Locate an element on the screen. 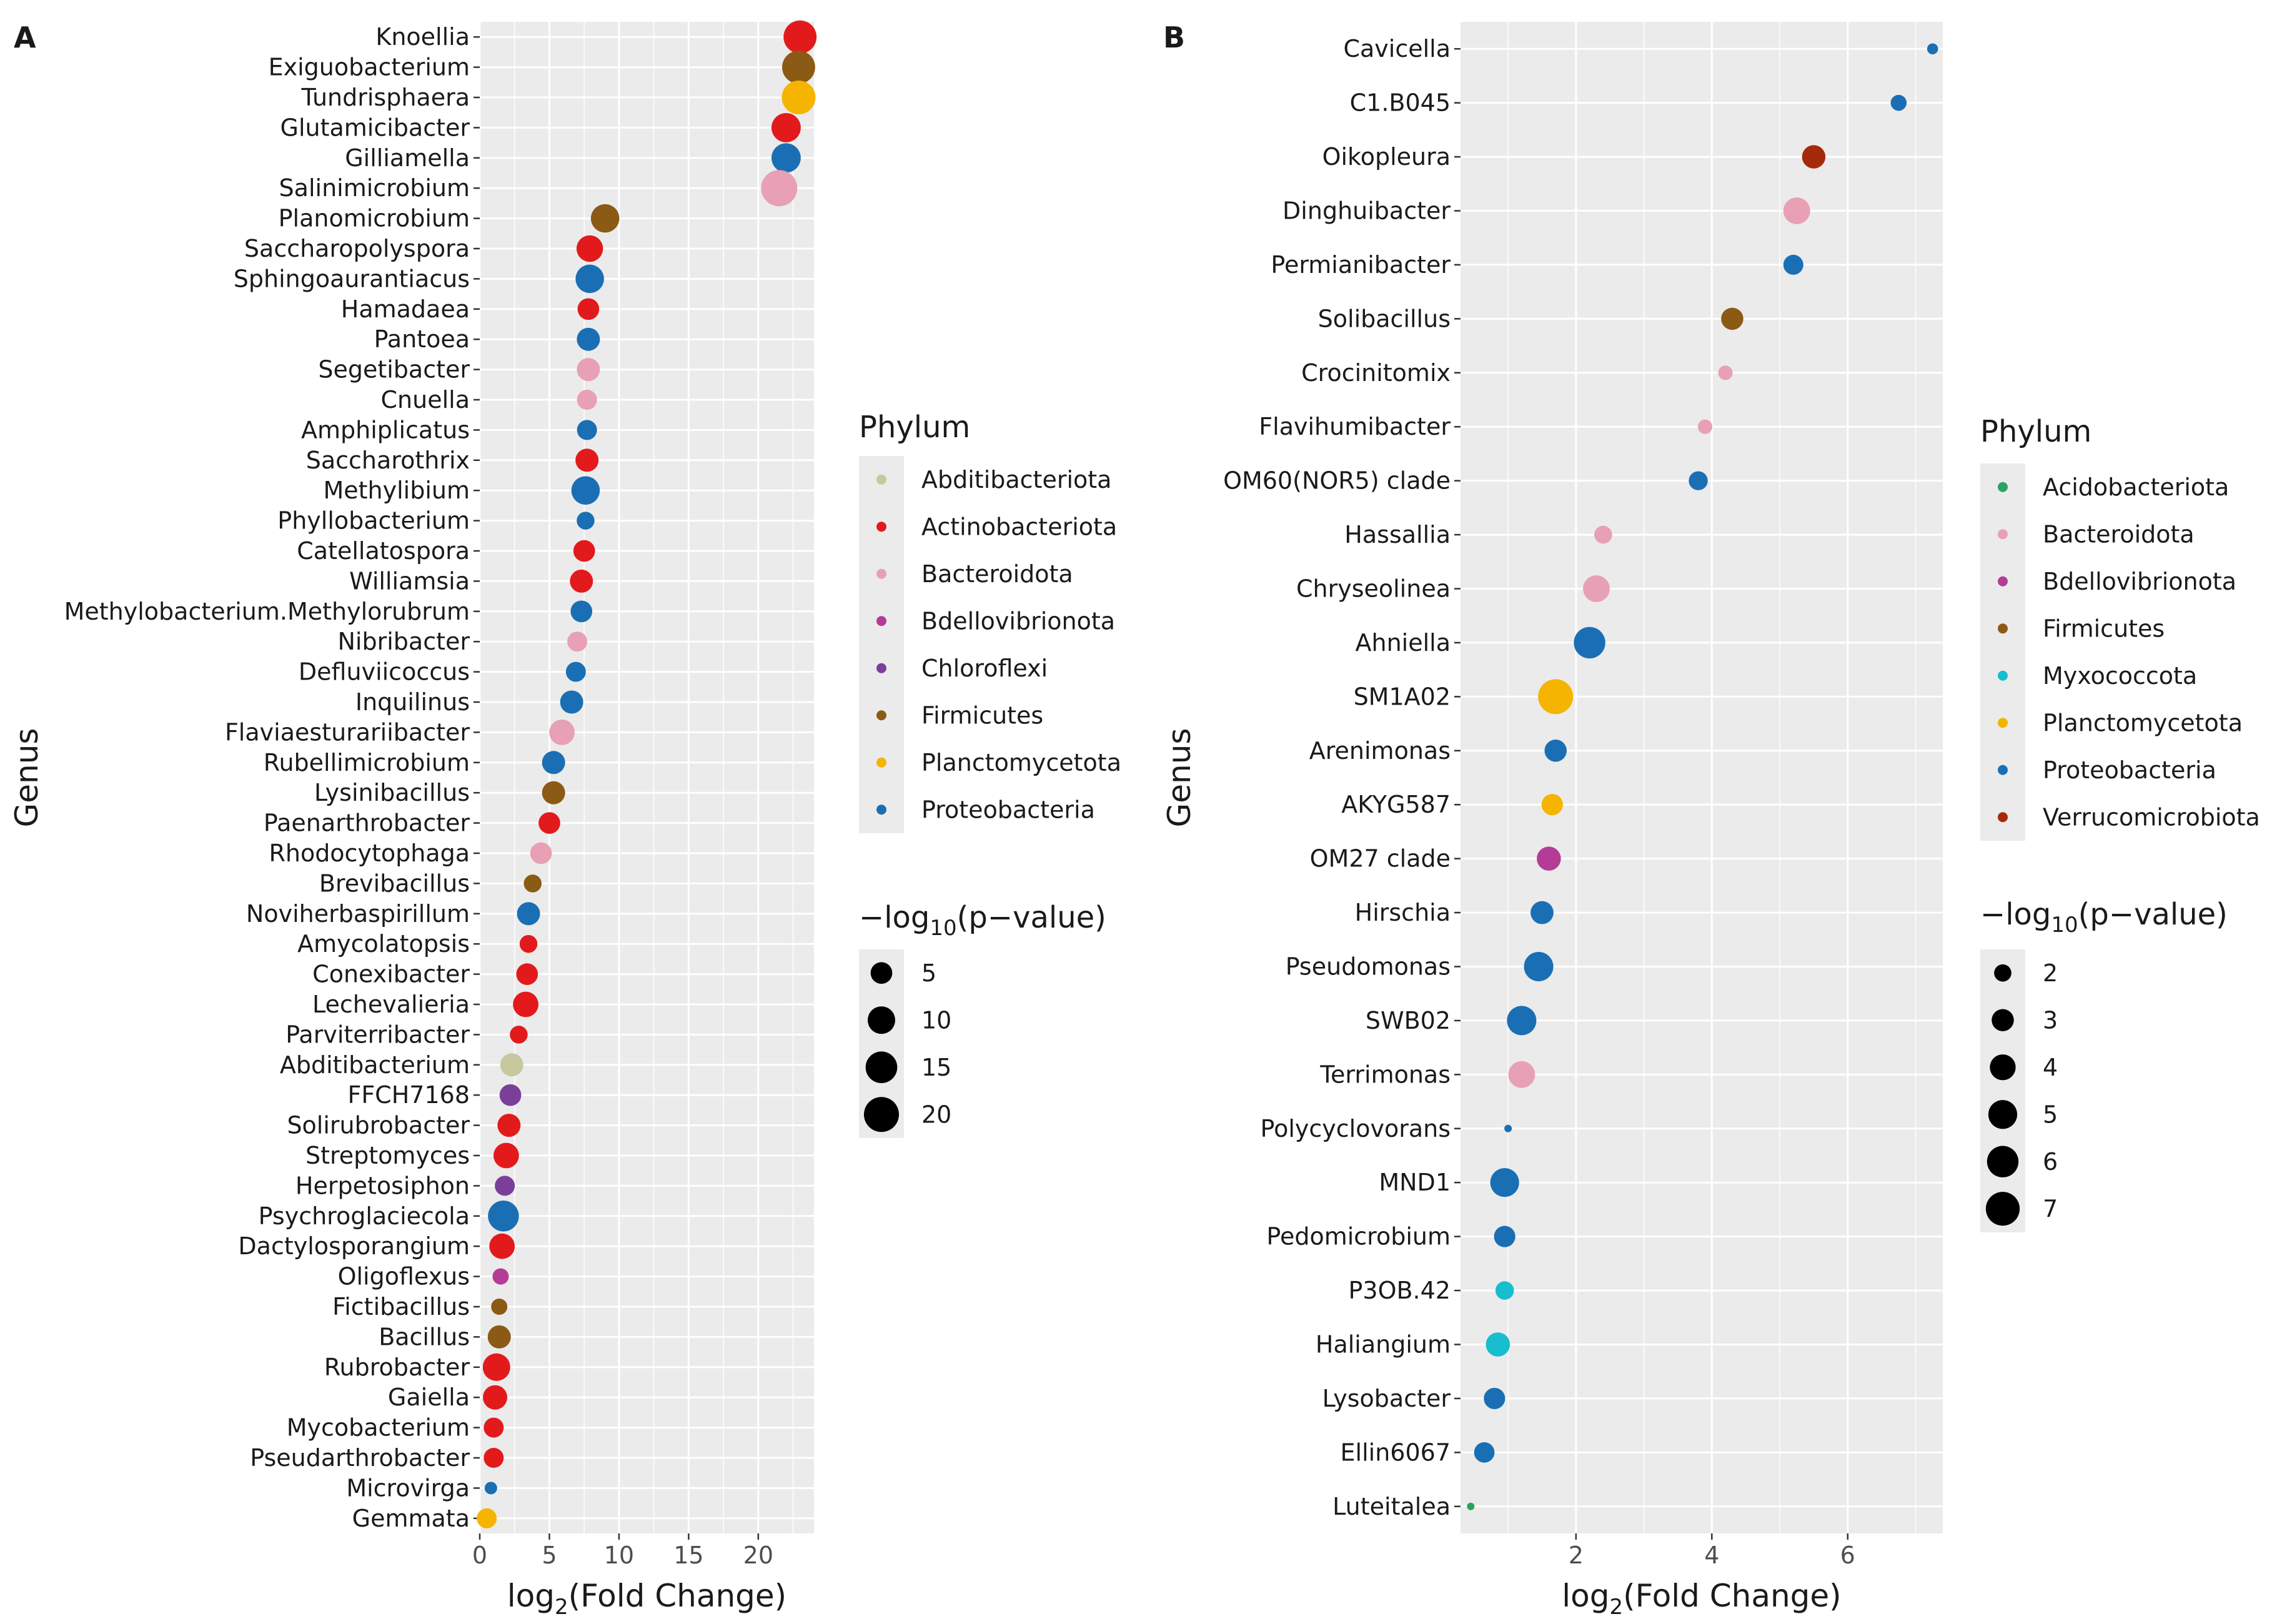  y-tick-label: Bacillus is located at coordinates (424, 1336).